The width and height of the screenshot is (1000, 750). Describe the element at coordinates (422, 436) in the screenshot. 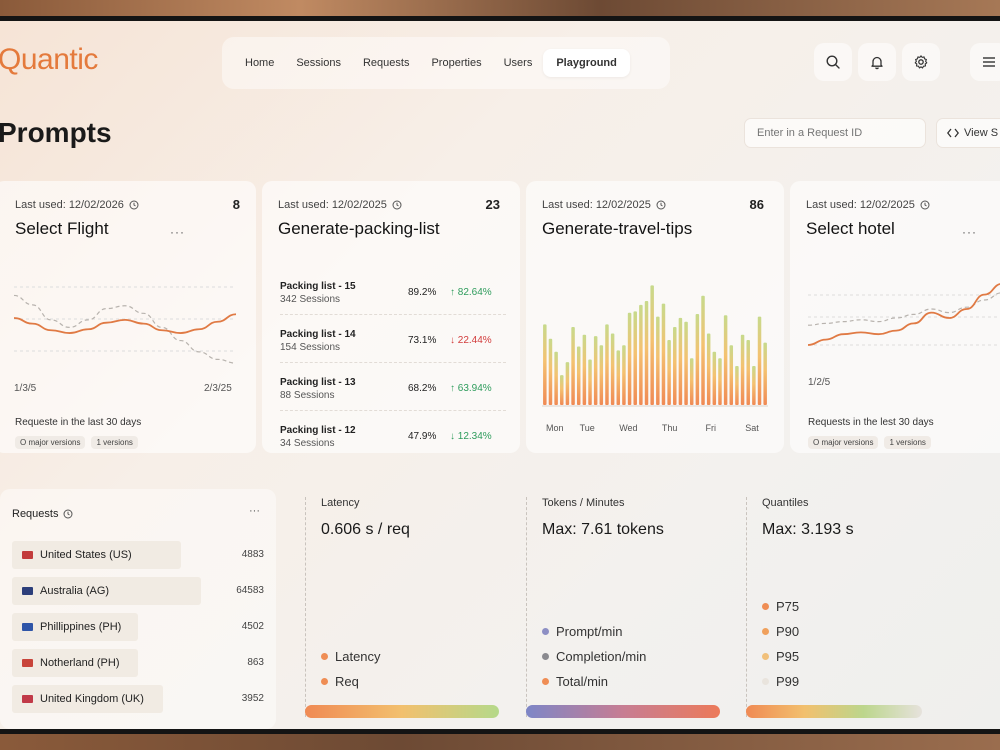

I see `packing-row-pct: 47.9%` at that location.